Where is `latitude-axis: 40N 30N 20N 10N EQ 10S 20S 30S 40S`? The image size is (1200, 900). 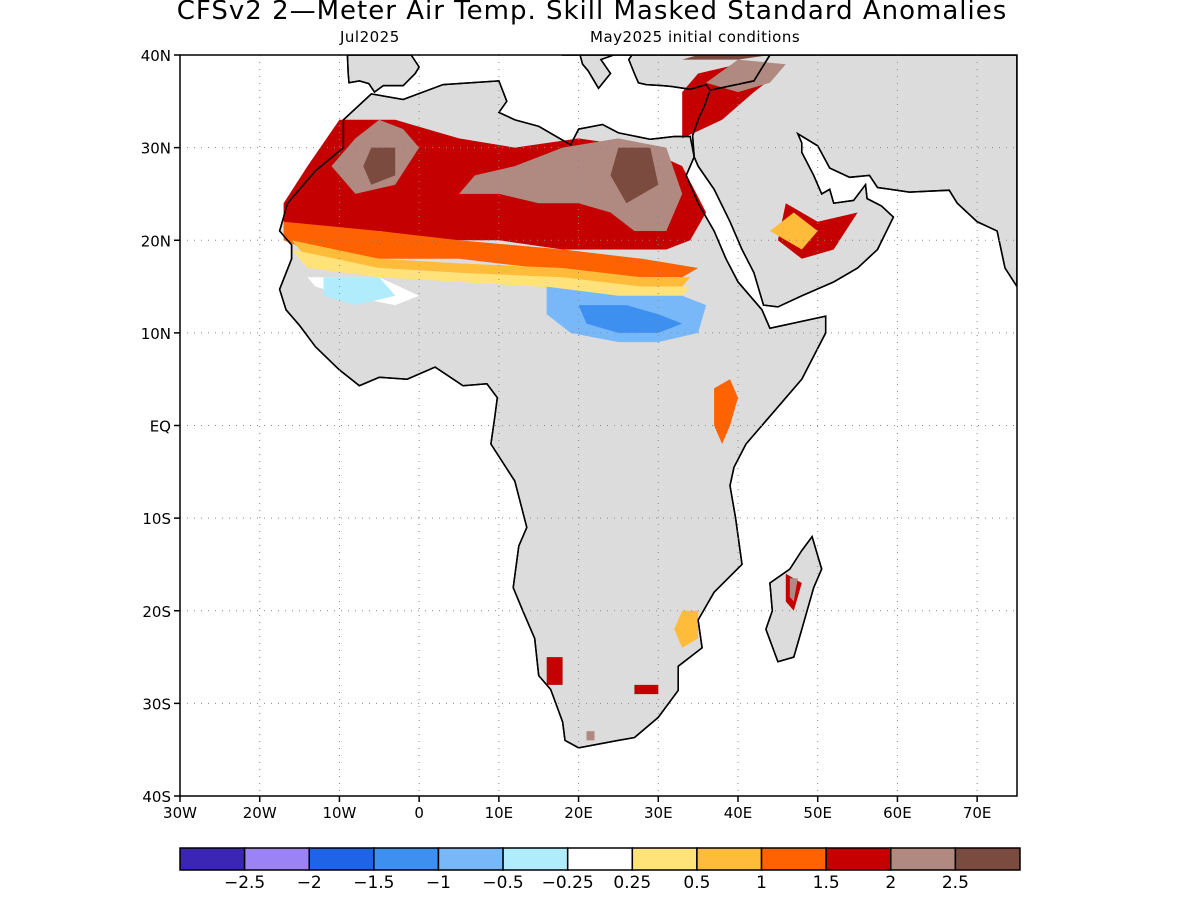 latitude-axis: 40N 30N 20N 10N EQ 10S 20S 30S 40S is located at coordinates (160, 426).